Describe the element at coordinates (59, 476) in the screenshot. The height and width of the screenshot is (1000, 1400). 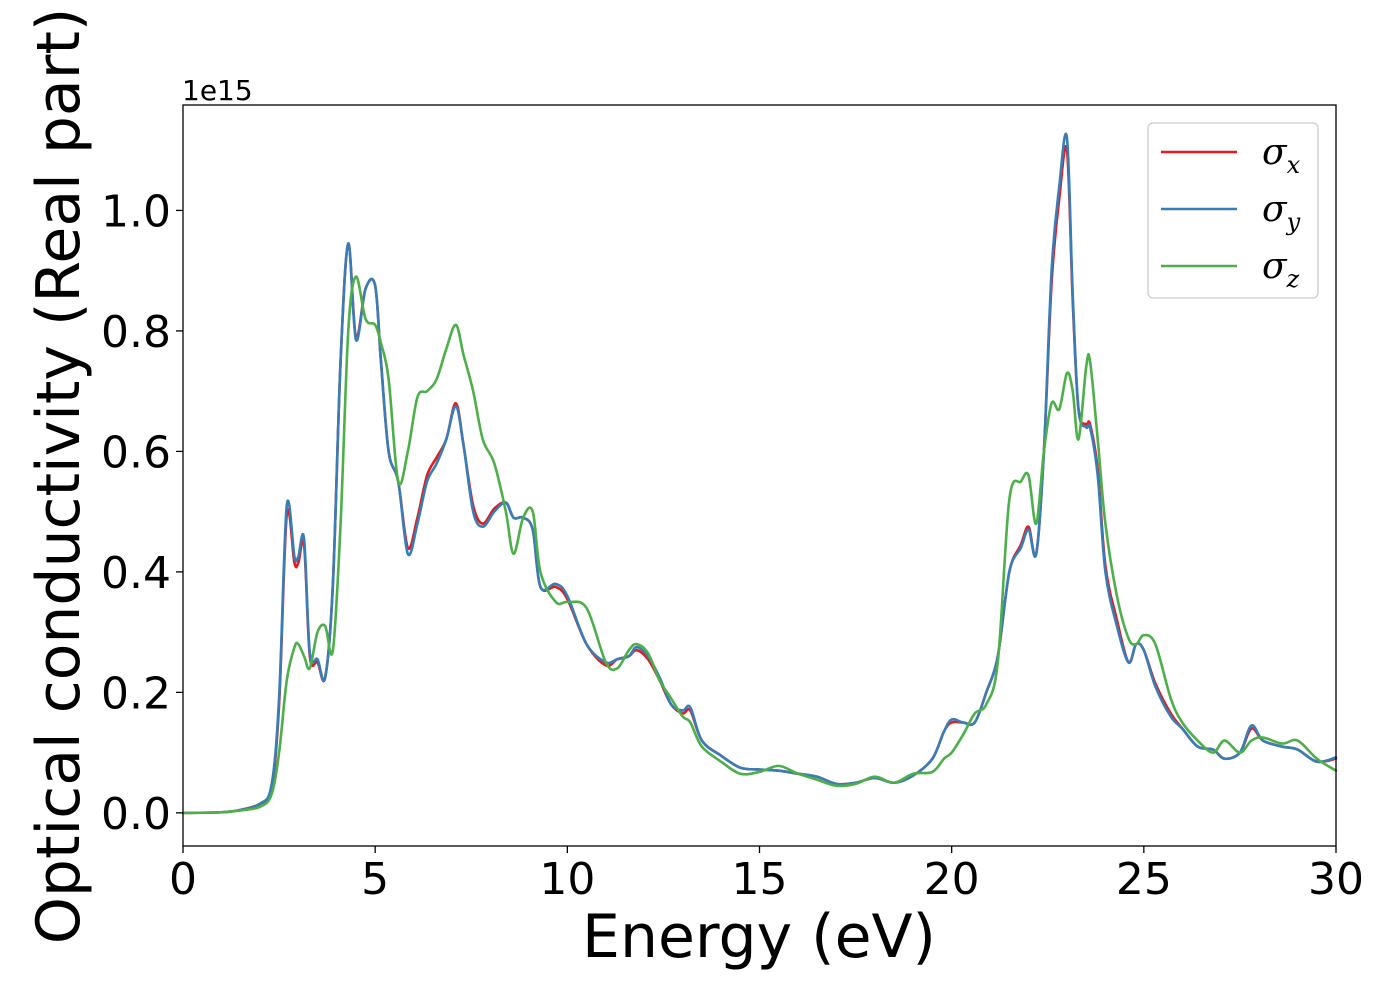
I see `y-axis-label: Optical conductivity (Real part)` at that location.